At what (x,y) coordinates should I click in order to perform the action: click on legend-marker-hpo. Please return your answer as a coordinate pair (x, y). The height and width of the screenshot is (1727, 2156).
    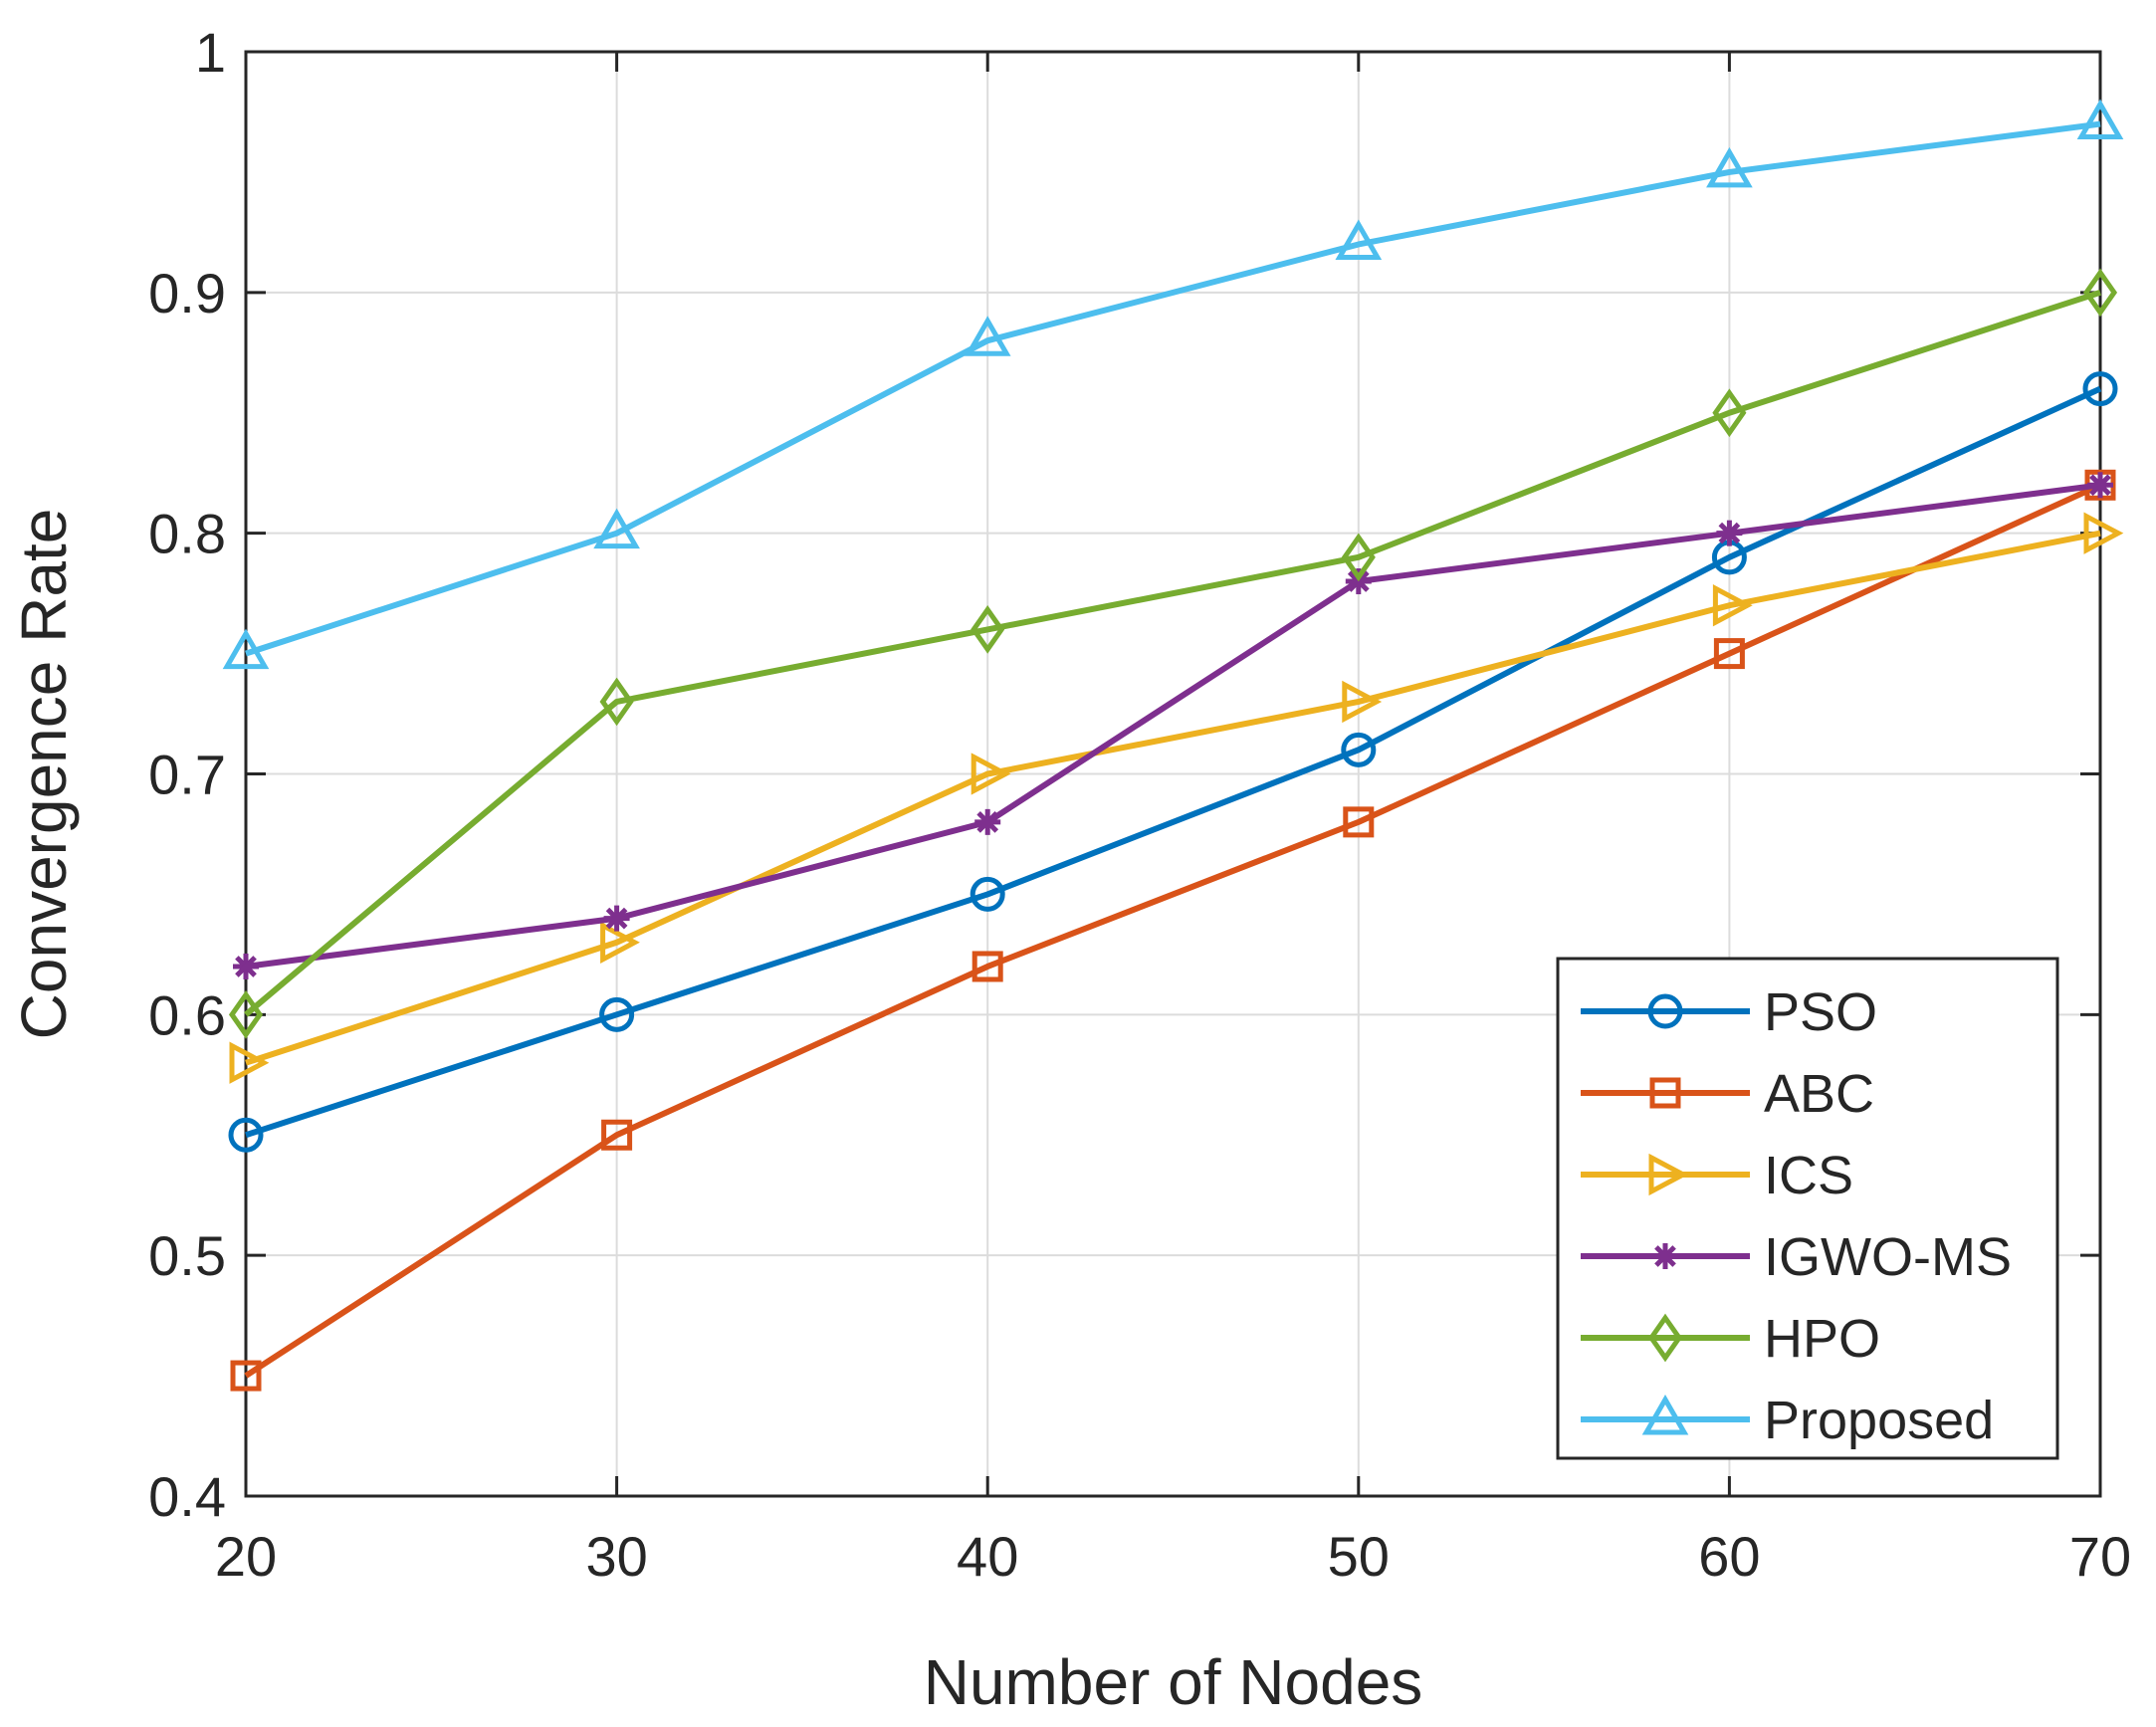
    Looking at the image, I should click on (1665, 1338).